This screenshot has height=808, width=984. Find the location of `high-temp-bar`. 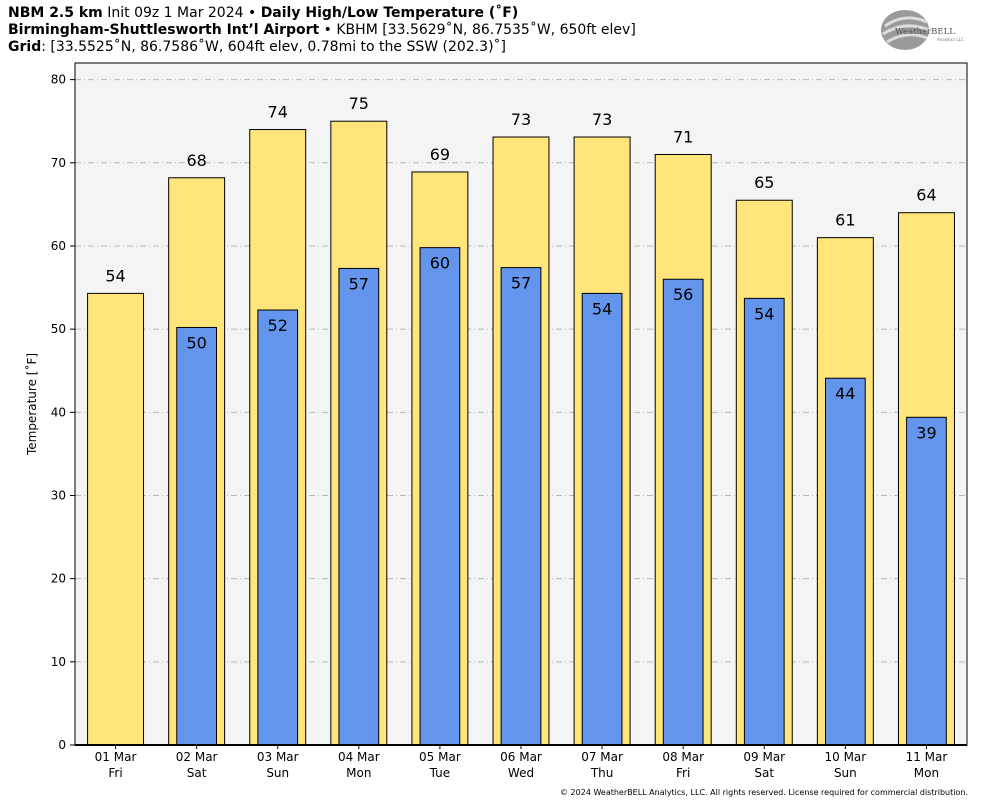

high-temp-bar is located at coordinates (116, 519).